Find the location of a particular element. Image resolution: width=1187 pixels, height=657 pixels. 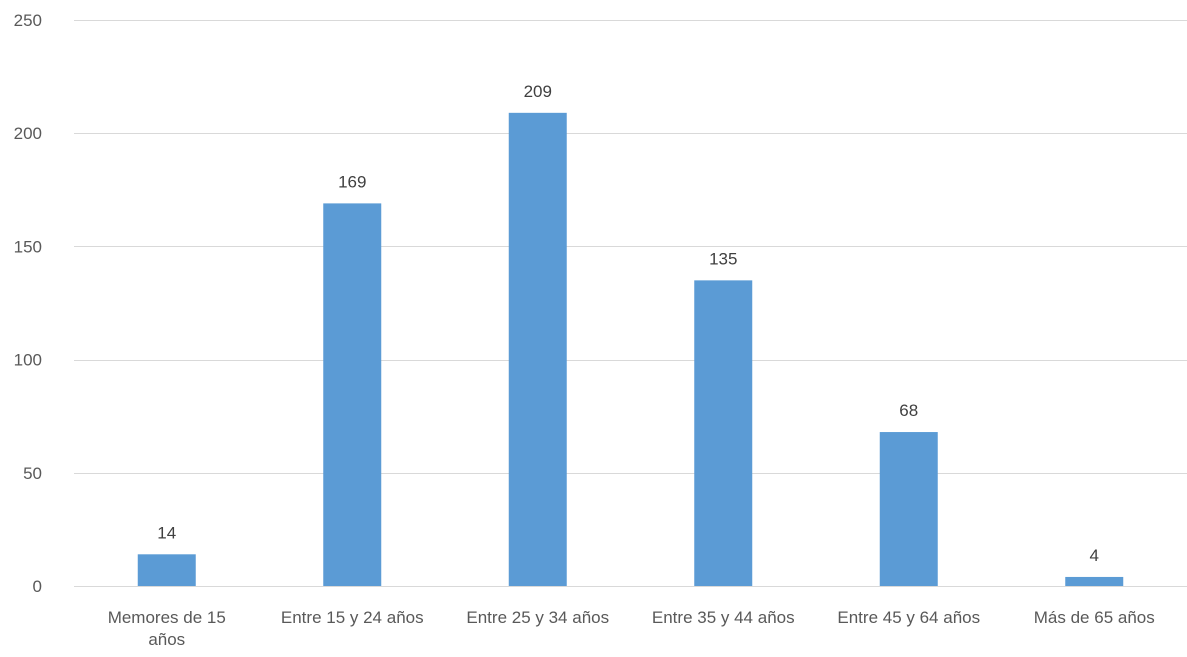

data-label: 68 is located at coordinates (908, 410).